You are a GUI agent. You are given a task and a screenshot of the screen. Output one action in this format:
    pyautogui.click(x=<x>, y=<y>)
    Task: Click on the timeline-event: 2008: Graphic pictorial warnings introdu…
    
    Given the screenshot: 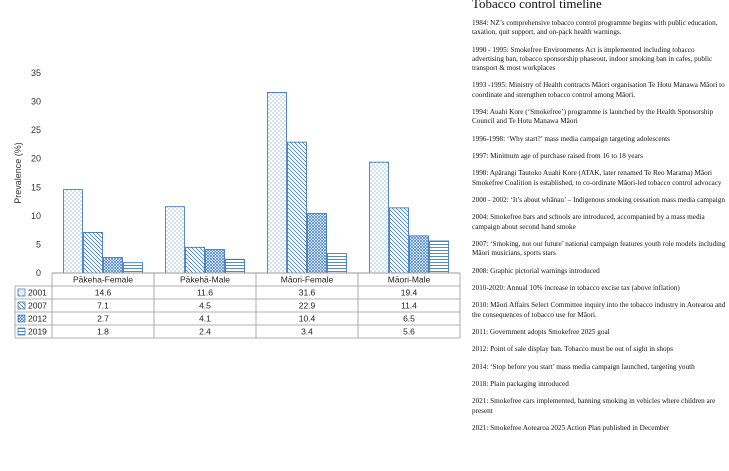 What is the action you would take?
    pyautogui.click(x=536, y=270)
    